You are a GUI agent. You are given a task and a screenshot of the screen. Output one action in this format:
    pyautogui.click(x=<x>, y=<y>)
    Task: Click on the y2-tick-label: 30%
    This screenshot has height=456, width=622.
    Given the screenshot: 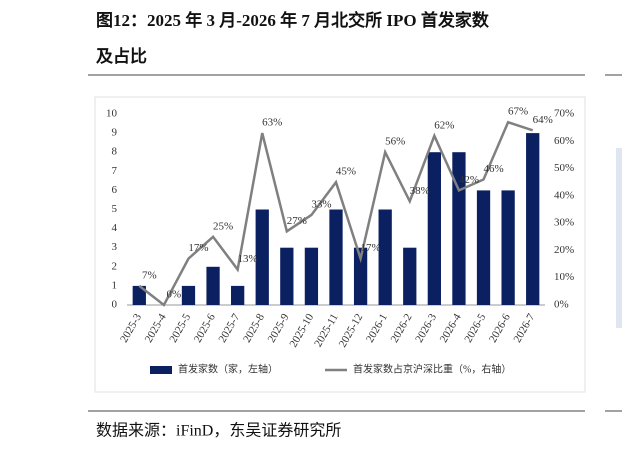 What is the action you would take?
    pyautogui.click(x=564, y=223)
    